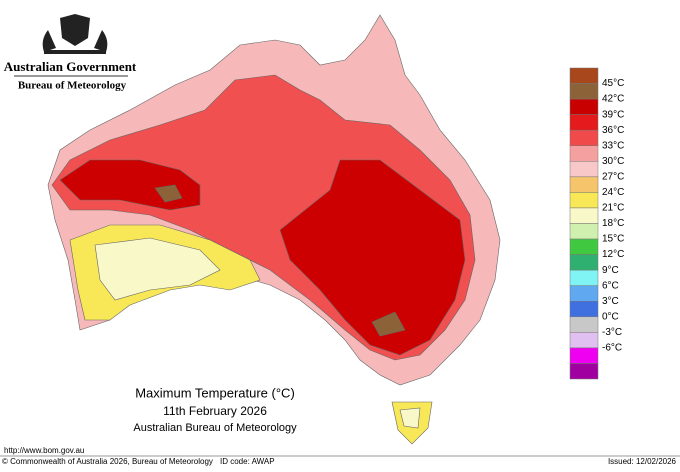 This screenshot has height=472, width=680. What do you see at coordinates (613, 208) in the screenshot?
I see `legend-label: 21°C` at bounding box center [613, 208].